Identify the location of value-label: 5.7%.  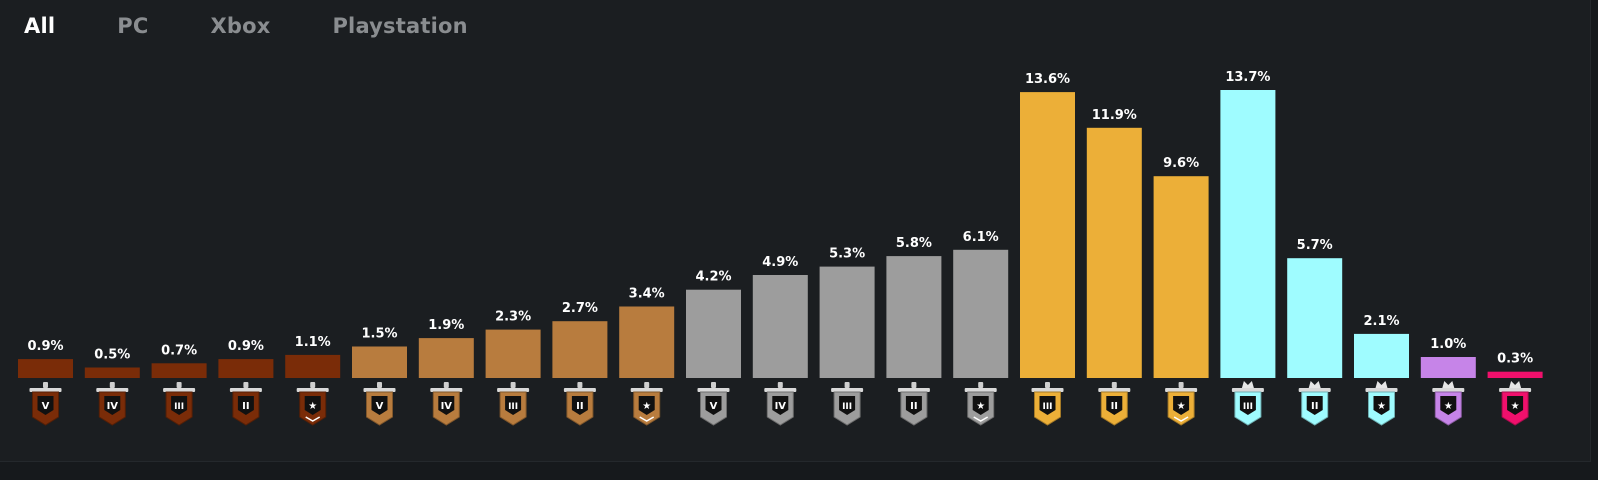
(1315, 245).